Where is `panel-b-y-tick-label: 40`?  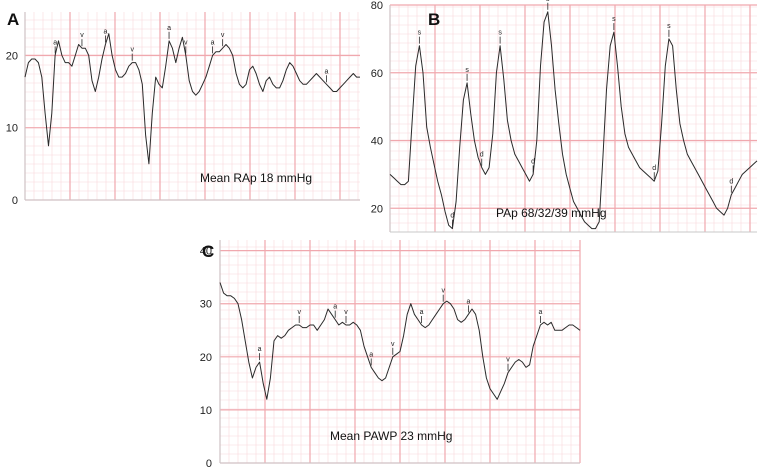 panel-b-y-tick-label: 40 is located at coordinates (377, 142).